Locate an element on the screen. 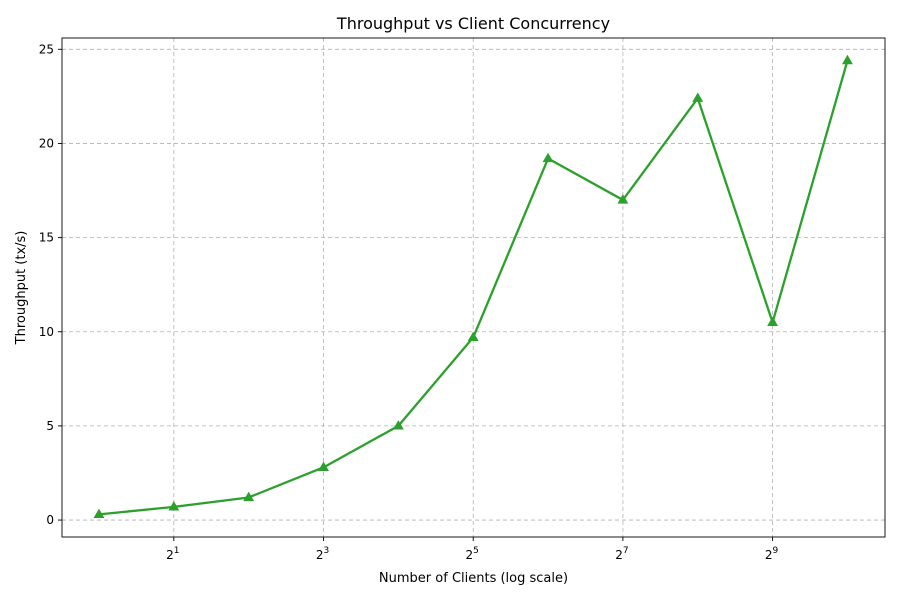  x-tick-label: 27 is located at coordinates (621, 554).